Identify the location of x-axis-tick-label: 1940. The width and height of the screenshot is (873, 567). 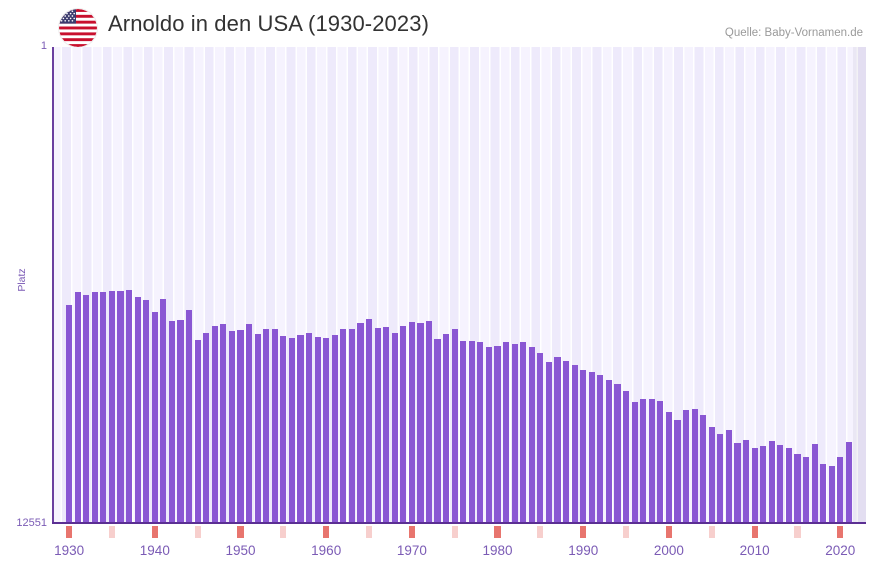
(154, 550).